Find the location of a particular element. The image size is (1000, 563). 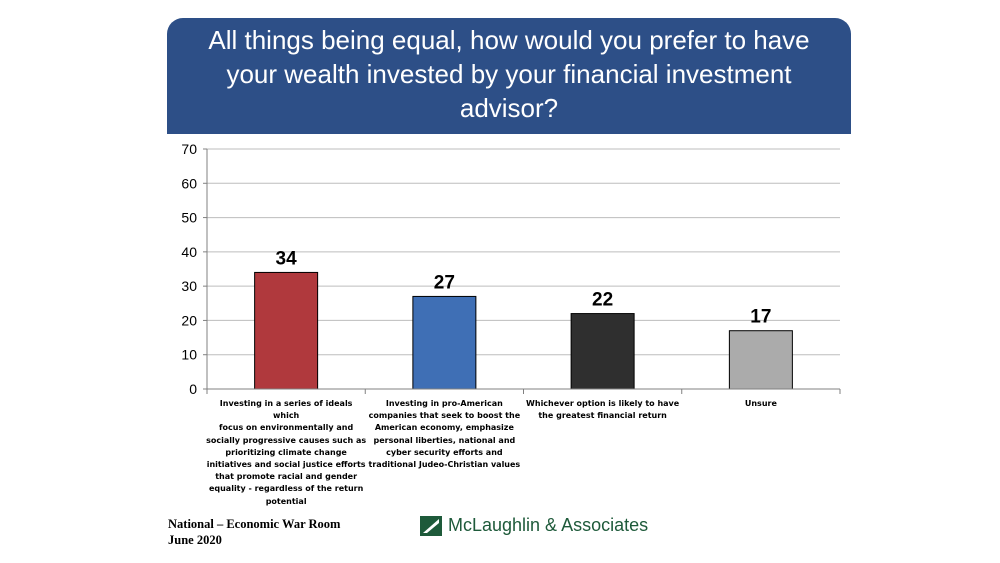

data-label: 27 is located at coordinates (444, 282).